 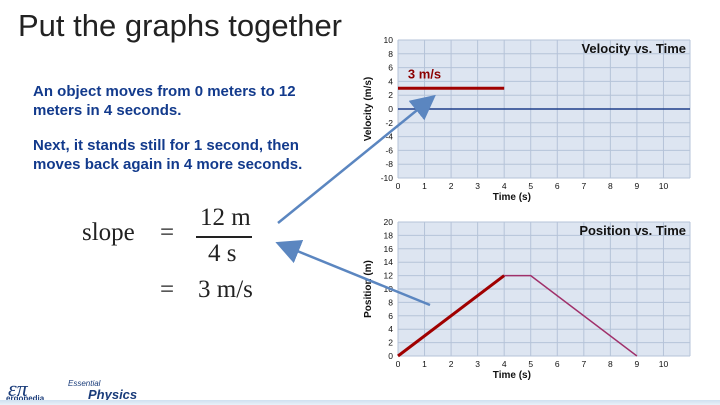 I want to click on velocity-annotation: 3 m/s, so click(x=424, y=73).